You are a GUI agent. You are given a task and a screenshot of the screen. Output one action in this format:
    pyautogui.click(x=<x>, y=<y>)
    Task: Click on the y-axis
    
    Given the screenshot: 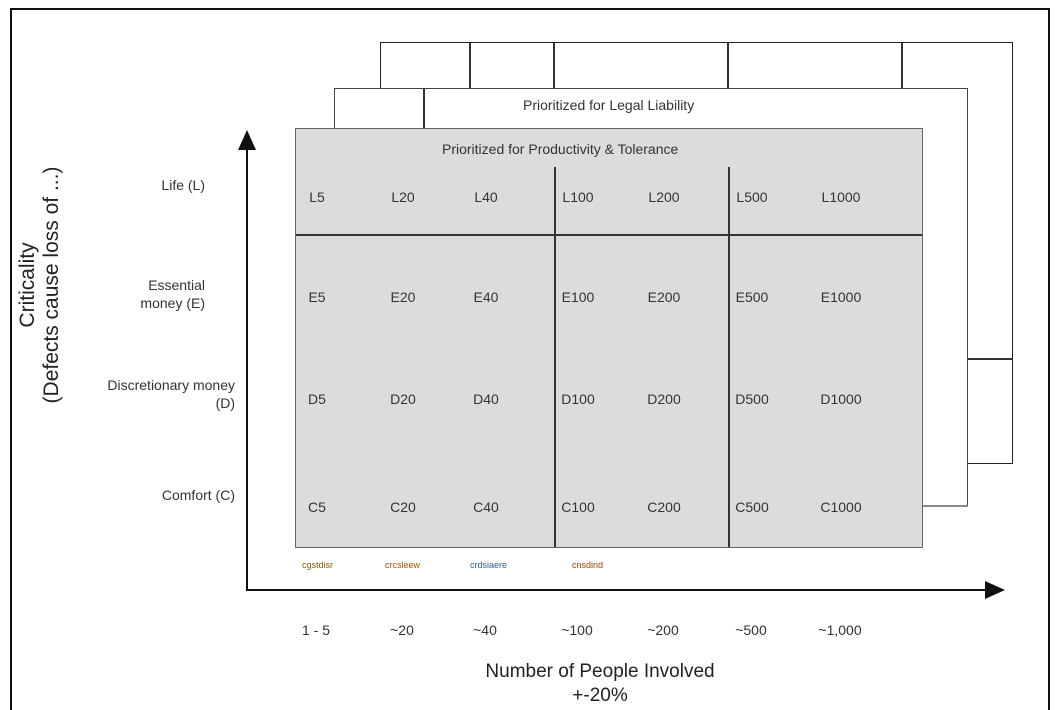 What is the action you would take?
    pyautogui.click(x=247, y=368)
    